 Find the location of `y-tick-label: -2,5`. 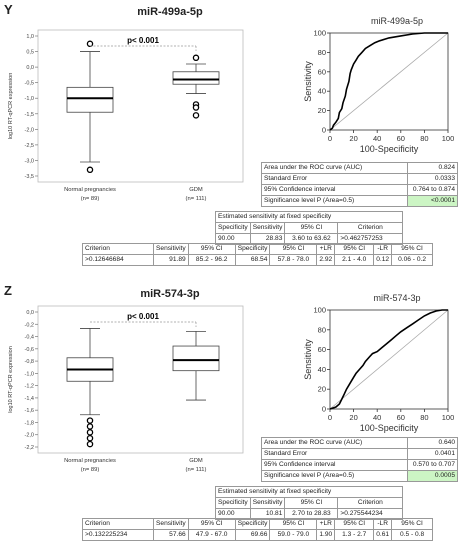

y-tick-label: -2,5 is located at coordinates (29, 146).